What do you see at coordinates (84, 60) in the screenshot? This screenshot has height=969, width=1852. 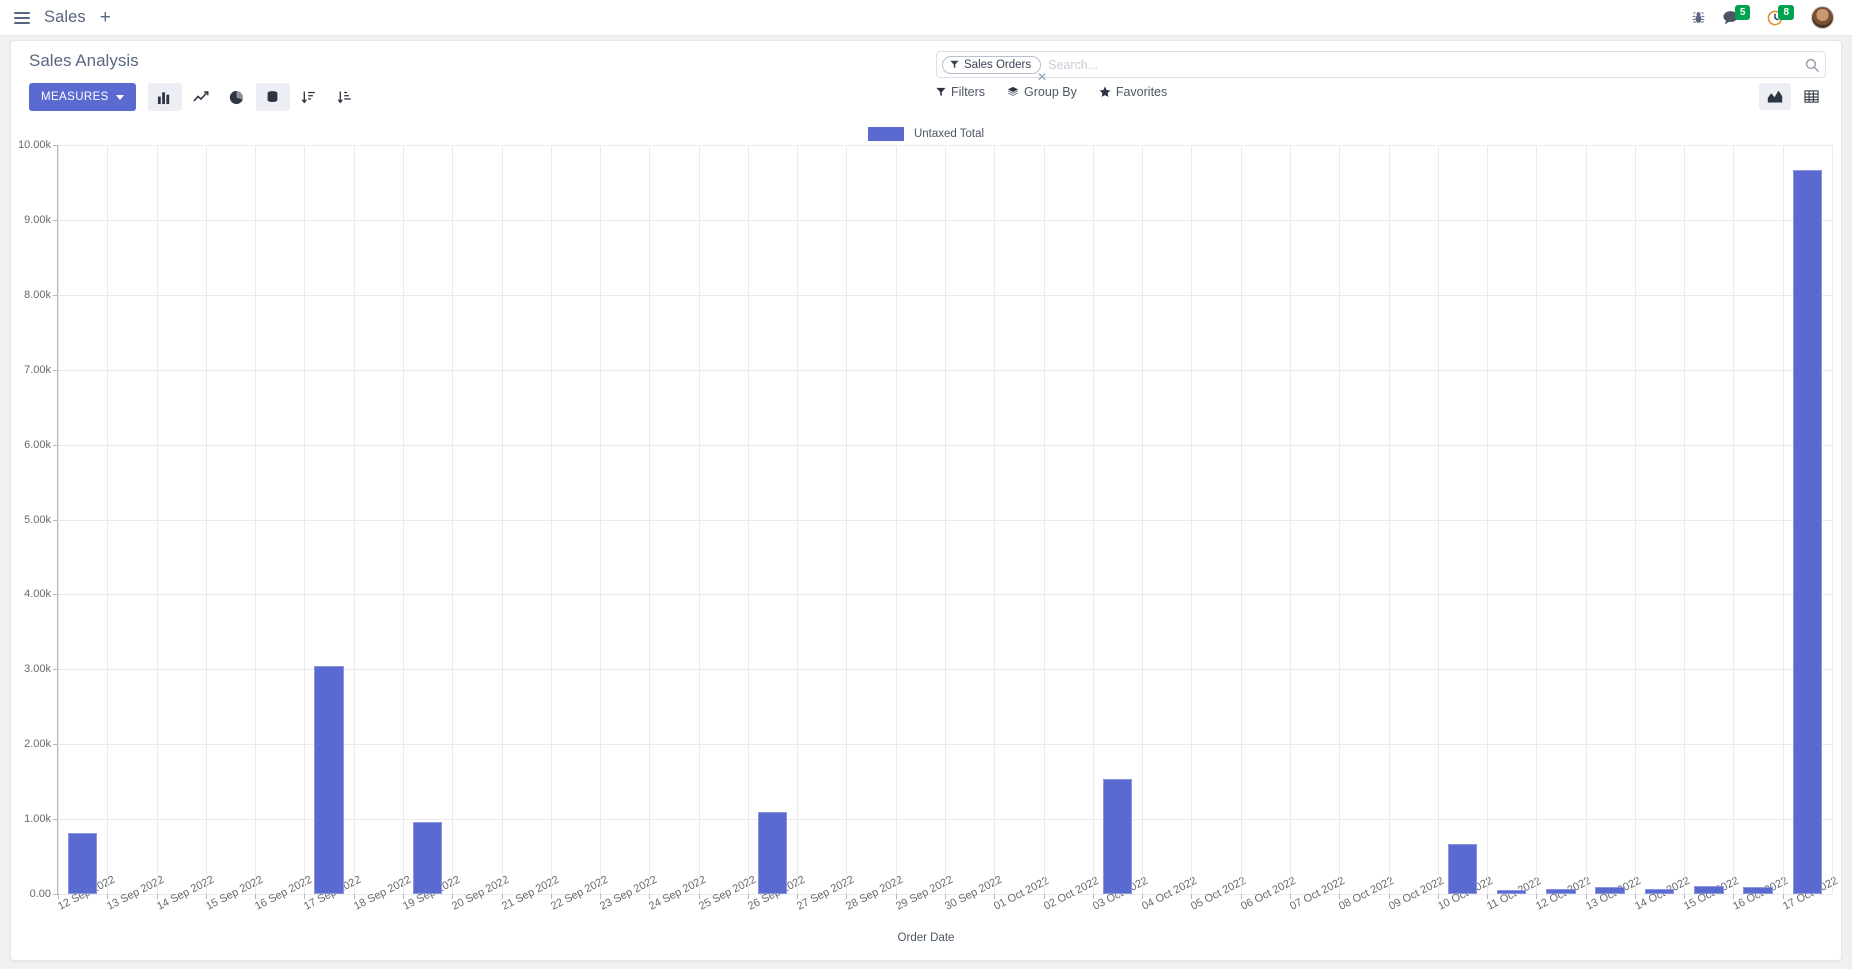 I see `page-title: Sales Analysis` at bounding box center [84, 60].